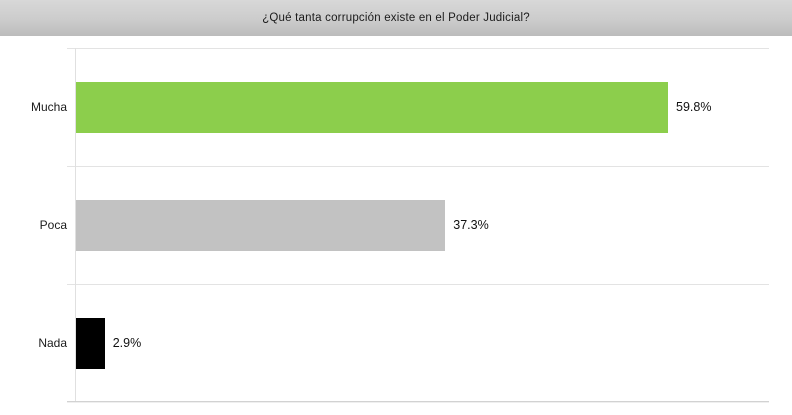 The width and height of the screenshot is (792, 415). What do you see at coordinates (694, 107) in the screenshot?
I see `value-label-mucha: 59.8%` at bounding box center [694, 107].